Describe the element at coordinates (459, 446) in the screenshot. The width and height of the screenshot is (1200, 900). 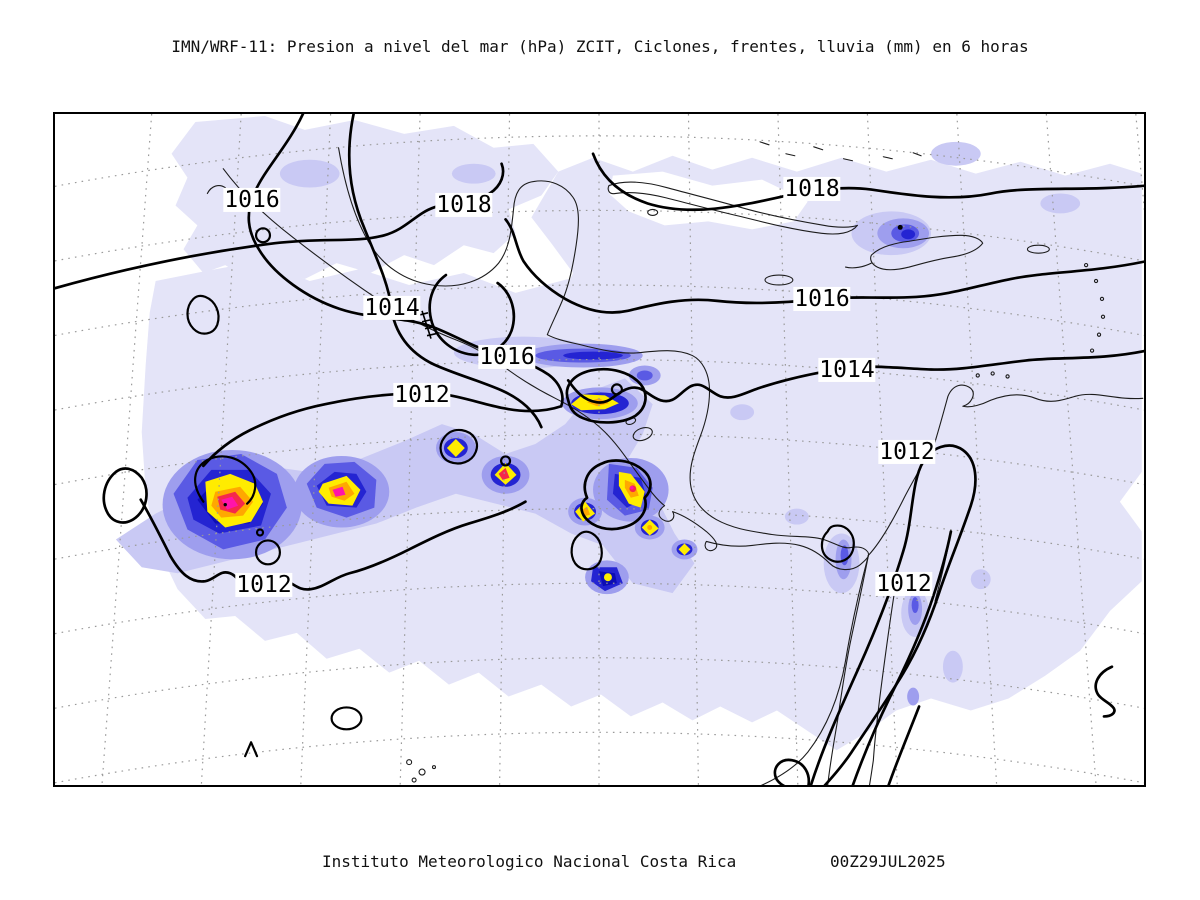
I see `isobar-cell-c-loop` at that location.